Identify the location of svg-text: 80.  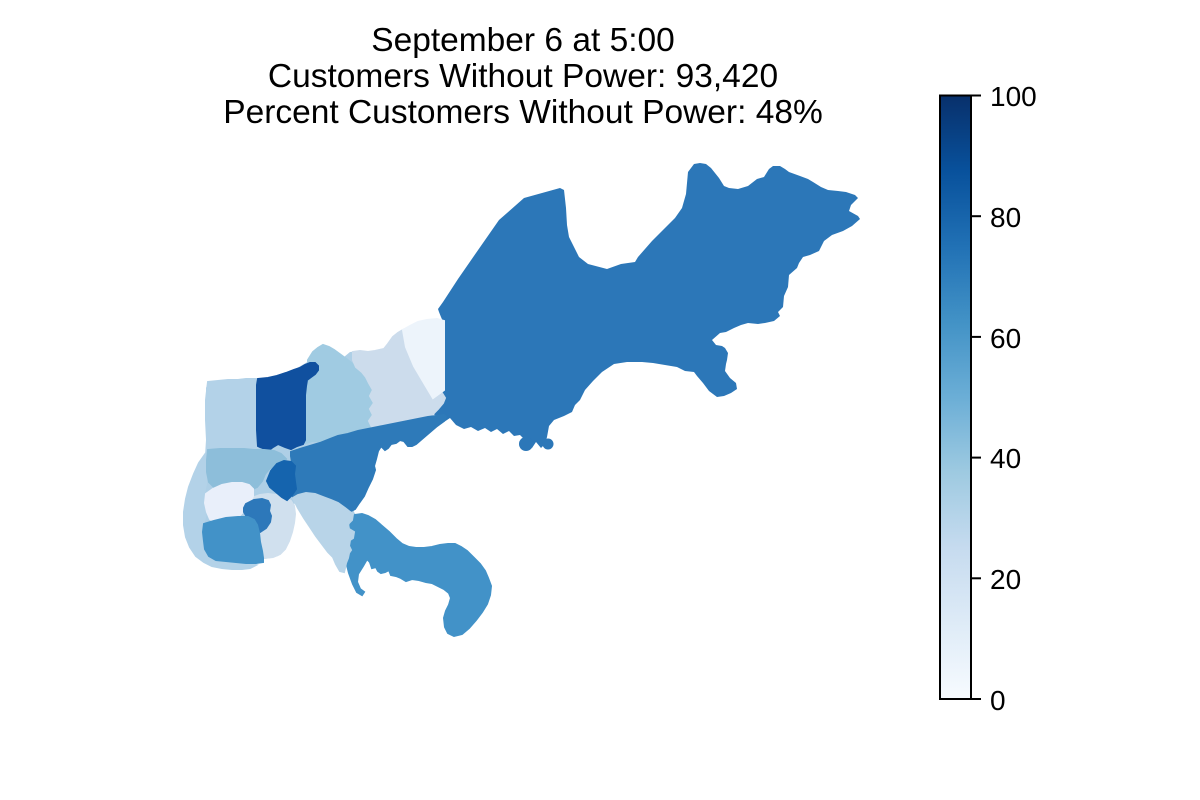
(1005, 217).